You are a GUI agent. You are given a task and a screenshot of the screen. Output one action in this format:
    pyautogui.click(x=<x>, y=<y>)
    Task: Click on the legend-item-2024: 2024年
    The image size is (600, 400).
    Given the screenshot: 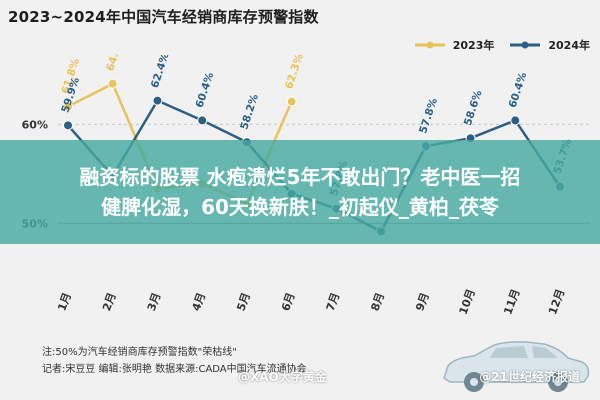 What is the action you would take?
    pyautogui.click(x=549, y=45)
    